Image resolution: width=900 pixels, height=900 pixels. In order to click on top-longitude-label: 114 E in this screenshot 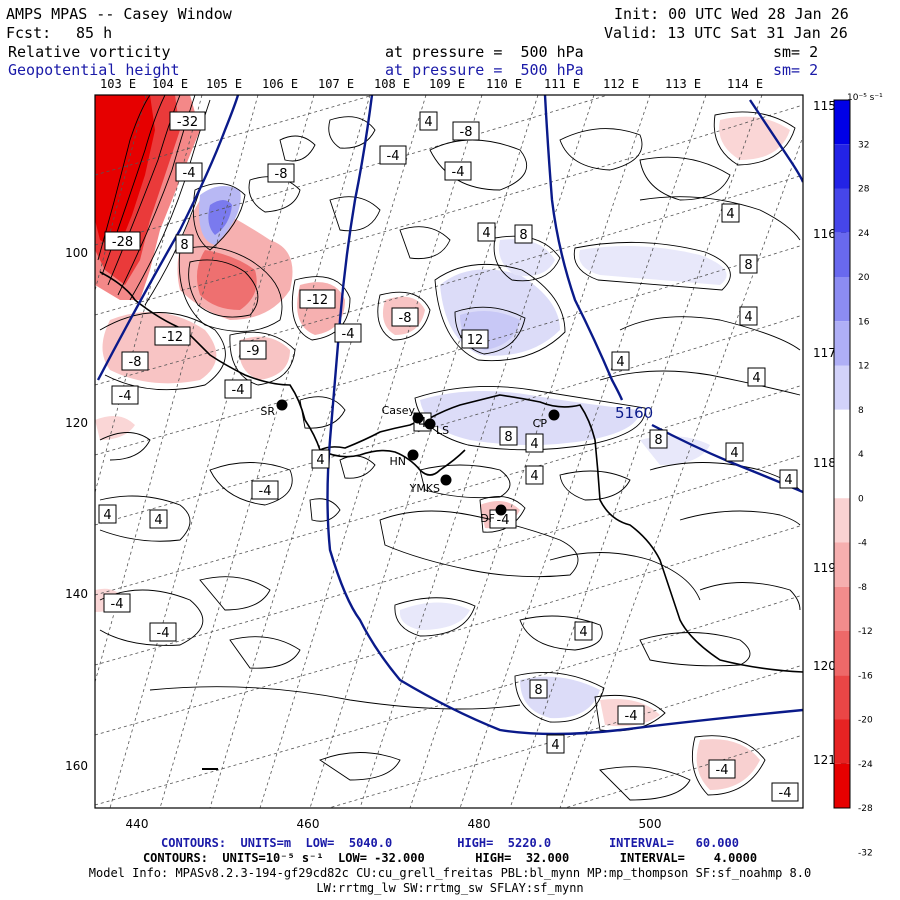, I will do `click(745, 84)`.